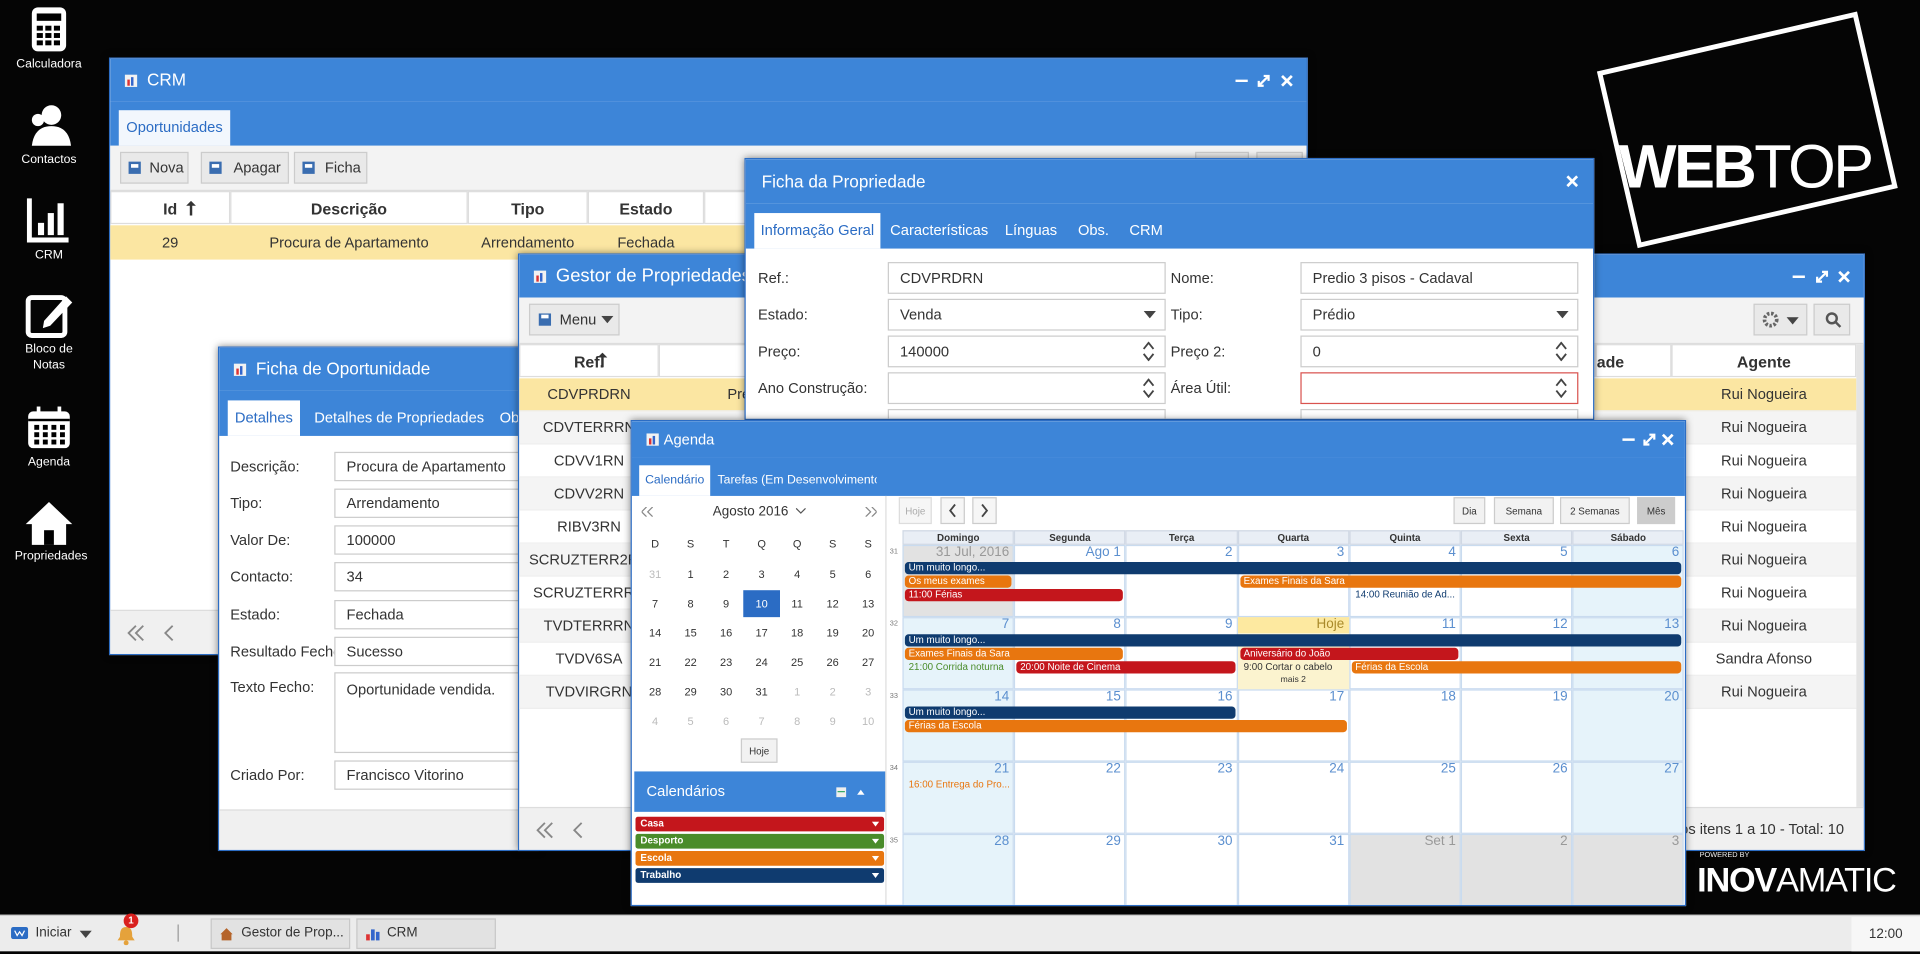  What do you see at coordinates (436, 540) in the screenshot?
I see `text-input: 100000` at bounding box center [436, 540].